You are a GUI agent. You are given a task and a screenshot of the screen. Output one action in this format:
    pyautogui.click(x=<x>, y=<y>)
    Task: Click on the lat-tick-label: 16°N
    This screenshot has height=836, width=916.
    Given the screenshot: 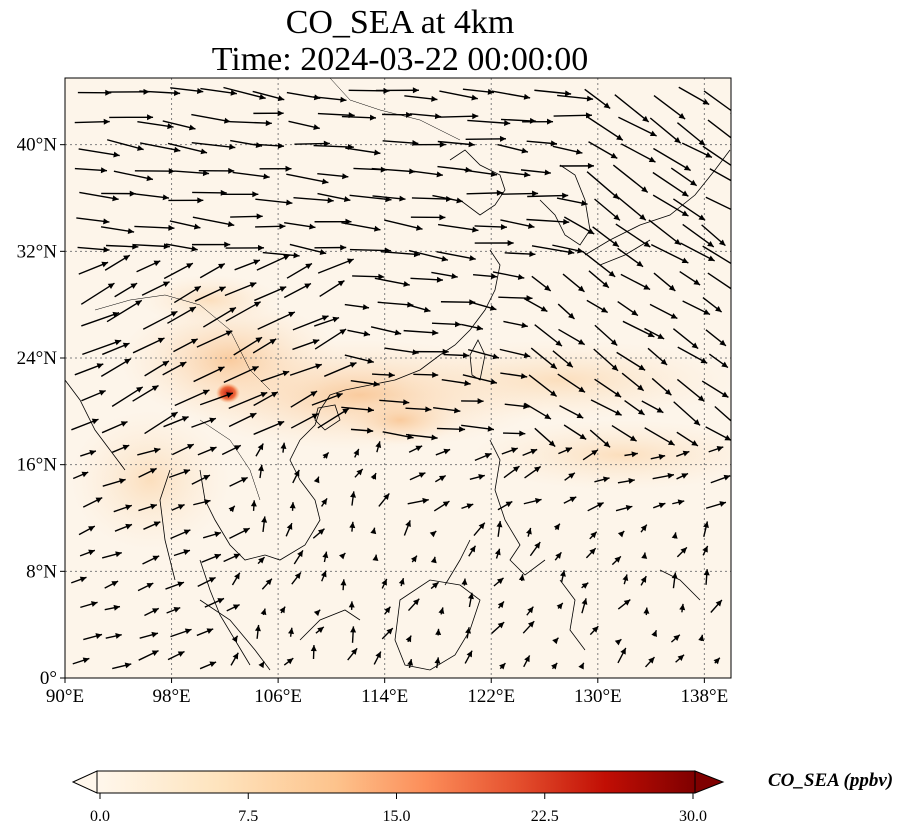 What is the action you would take?
    pyautogui.click(x=37, y=465)
    